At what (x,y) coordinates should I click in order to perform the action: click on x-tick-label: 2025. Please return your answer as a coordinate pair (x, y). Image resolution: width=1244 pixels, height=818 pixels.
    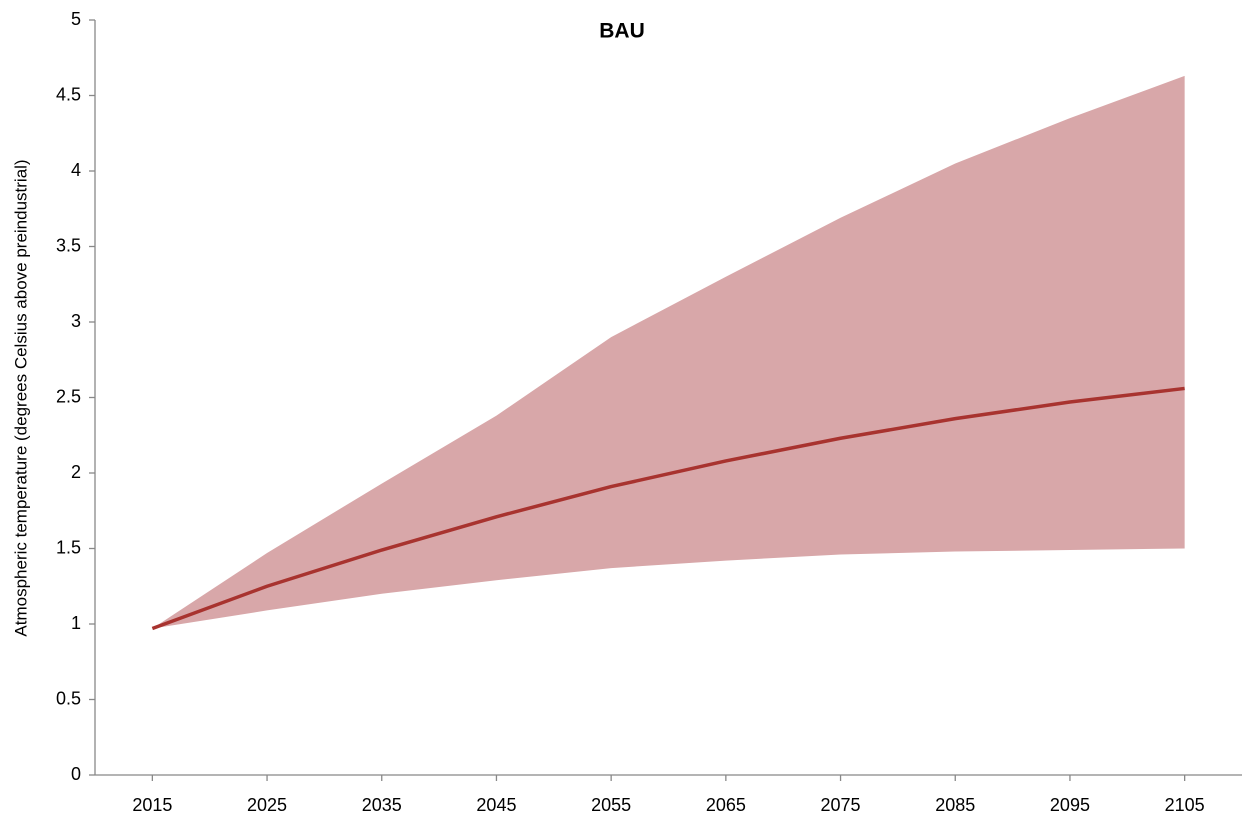
    Looking at the image, I should click on (267, 805).